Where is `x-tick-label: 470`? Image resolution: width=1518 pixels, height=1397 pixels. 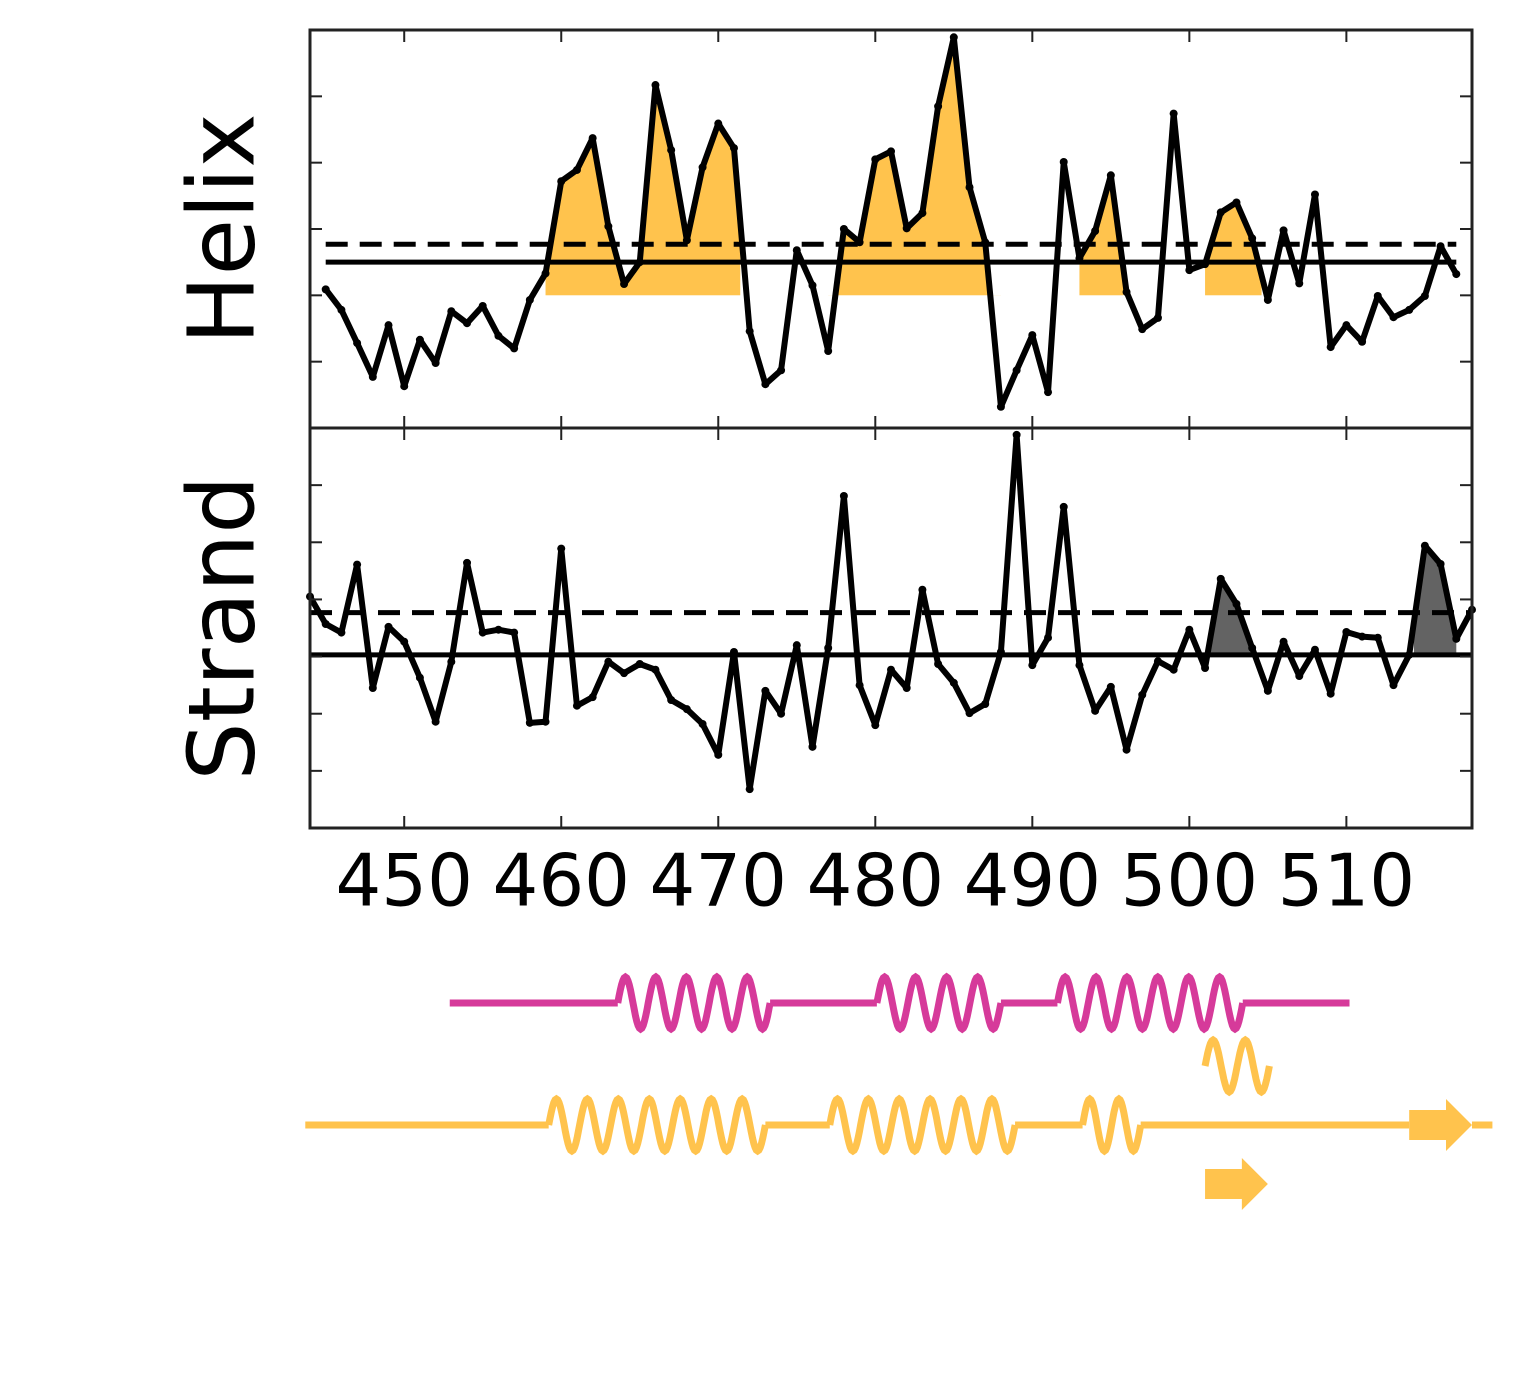
x-tick-label: 470 is located at coordinates (718, 881).